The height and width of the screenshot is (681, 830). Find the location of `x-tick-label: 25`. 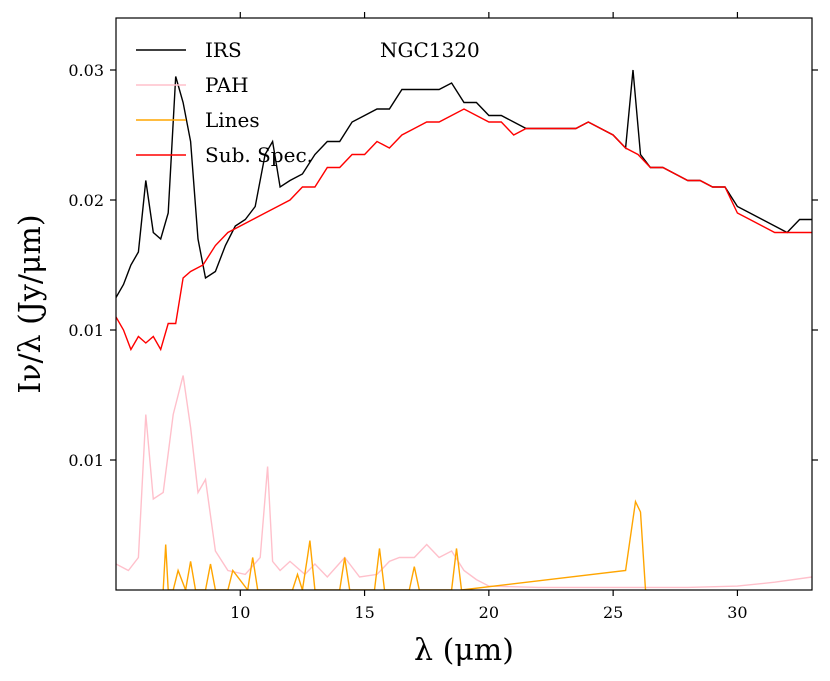

x-tick-label: 25 is located at coordinates (613, 612).